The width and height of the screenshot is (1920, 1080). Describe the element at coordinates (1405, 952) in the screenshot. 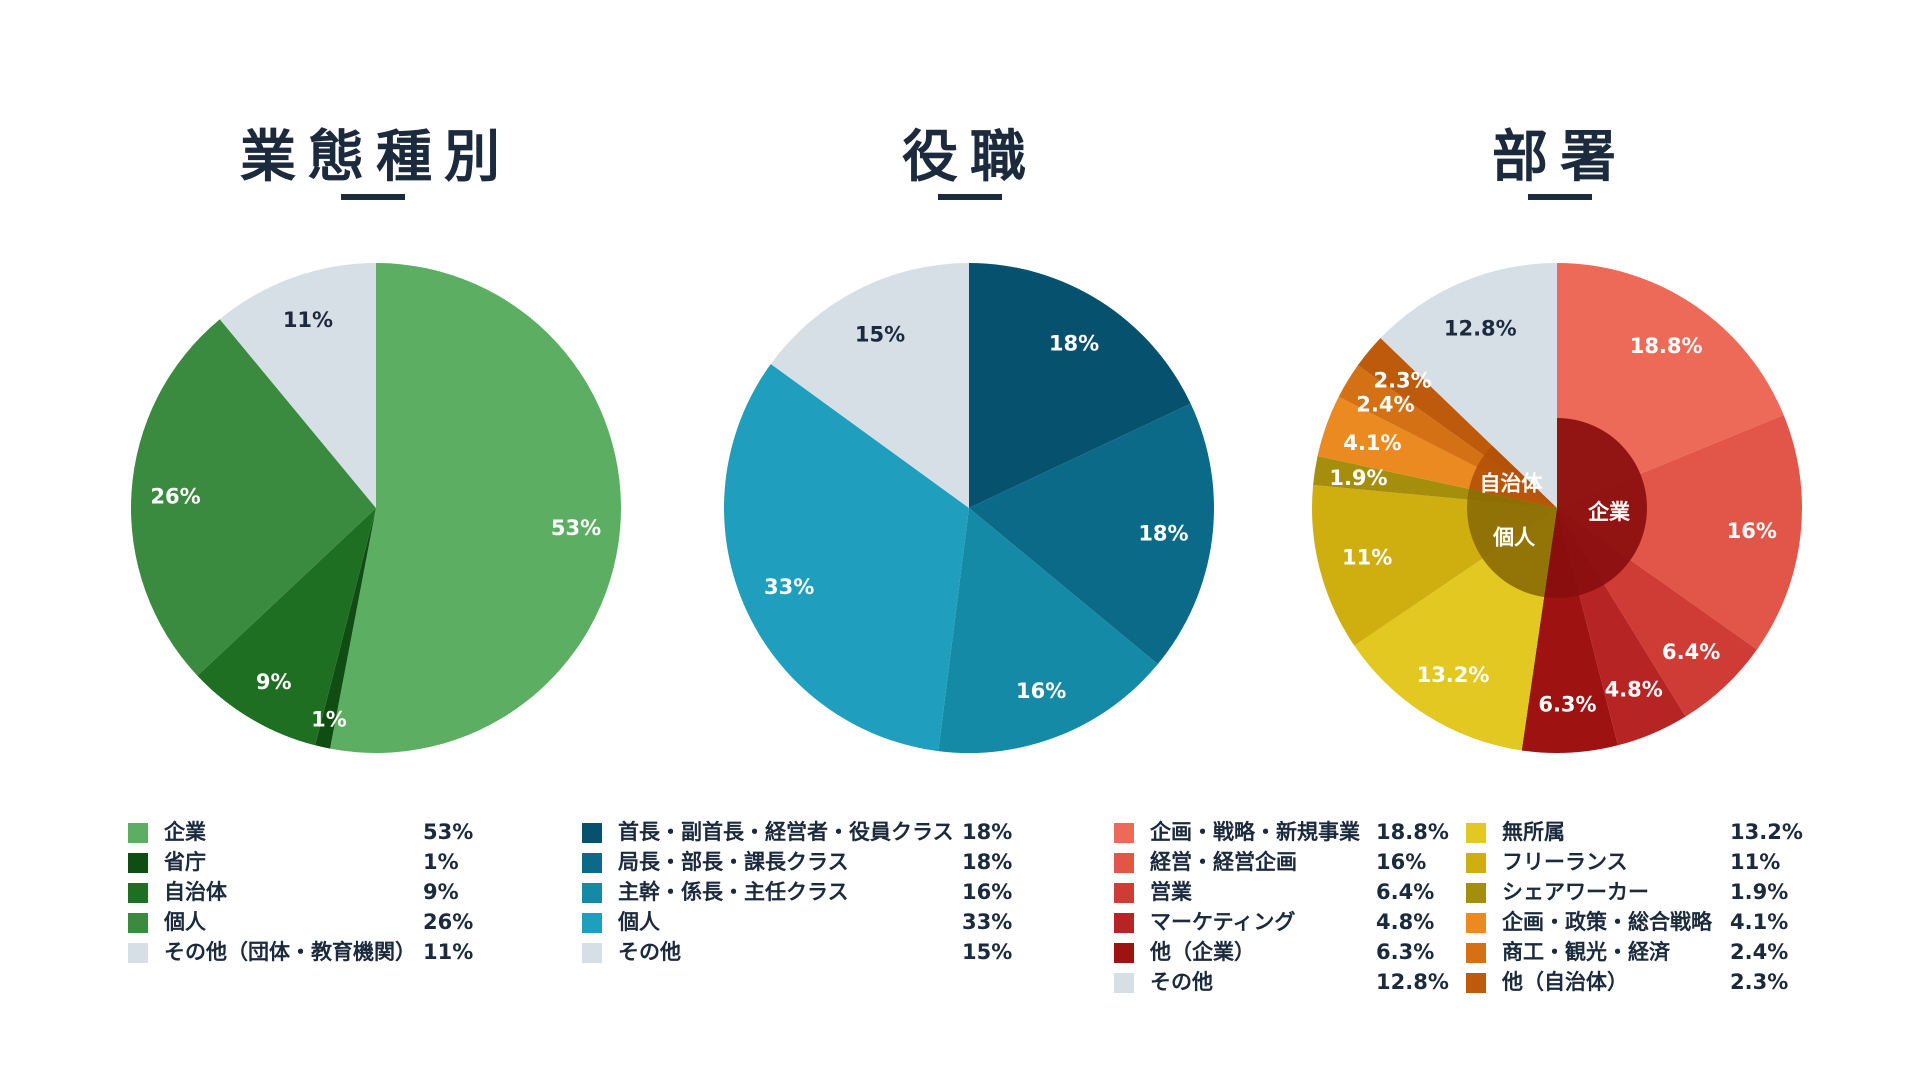

I see `legend-value: 6.3%` at that location.